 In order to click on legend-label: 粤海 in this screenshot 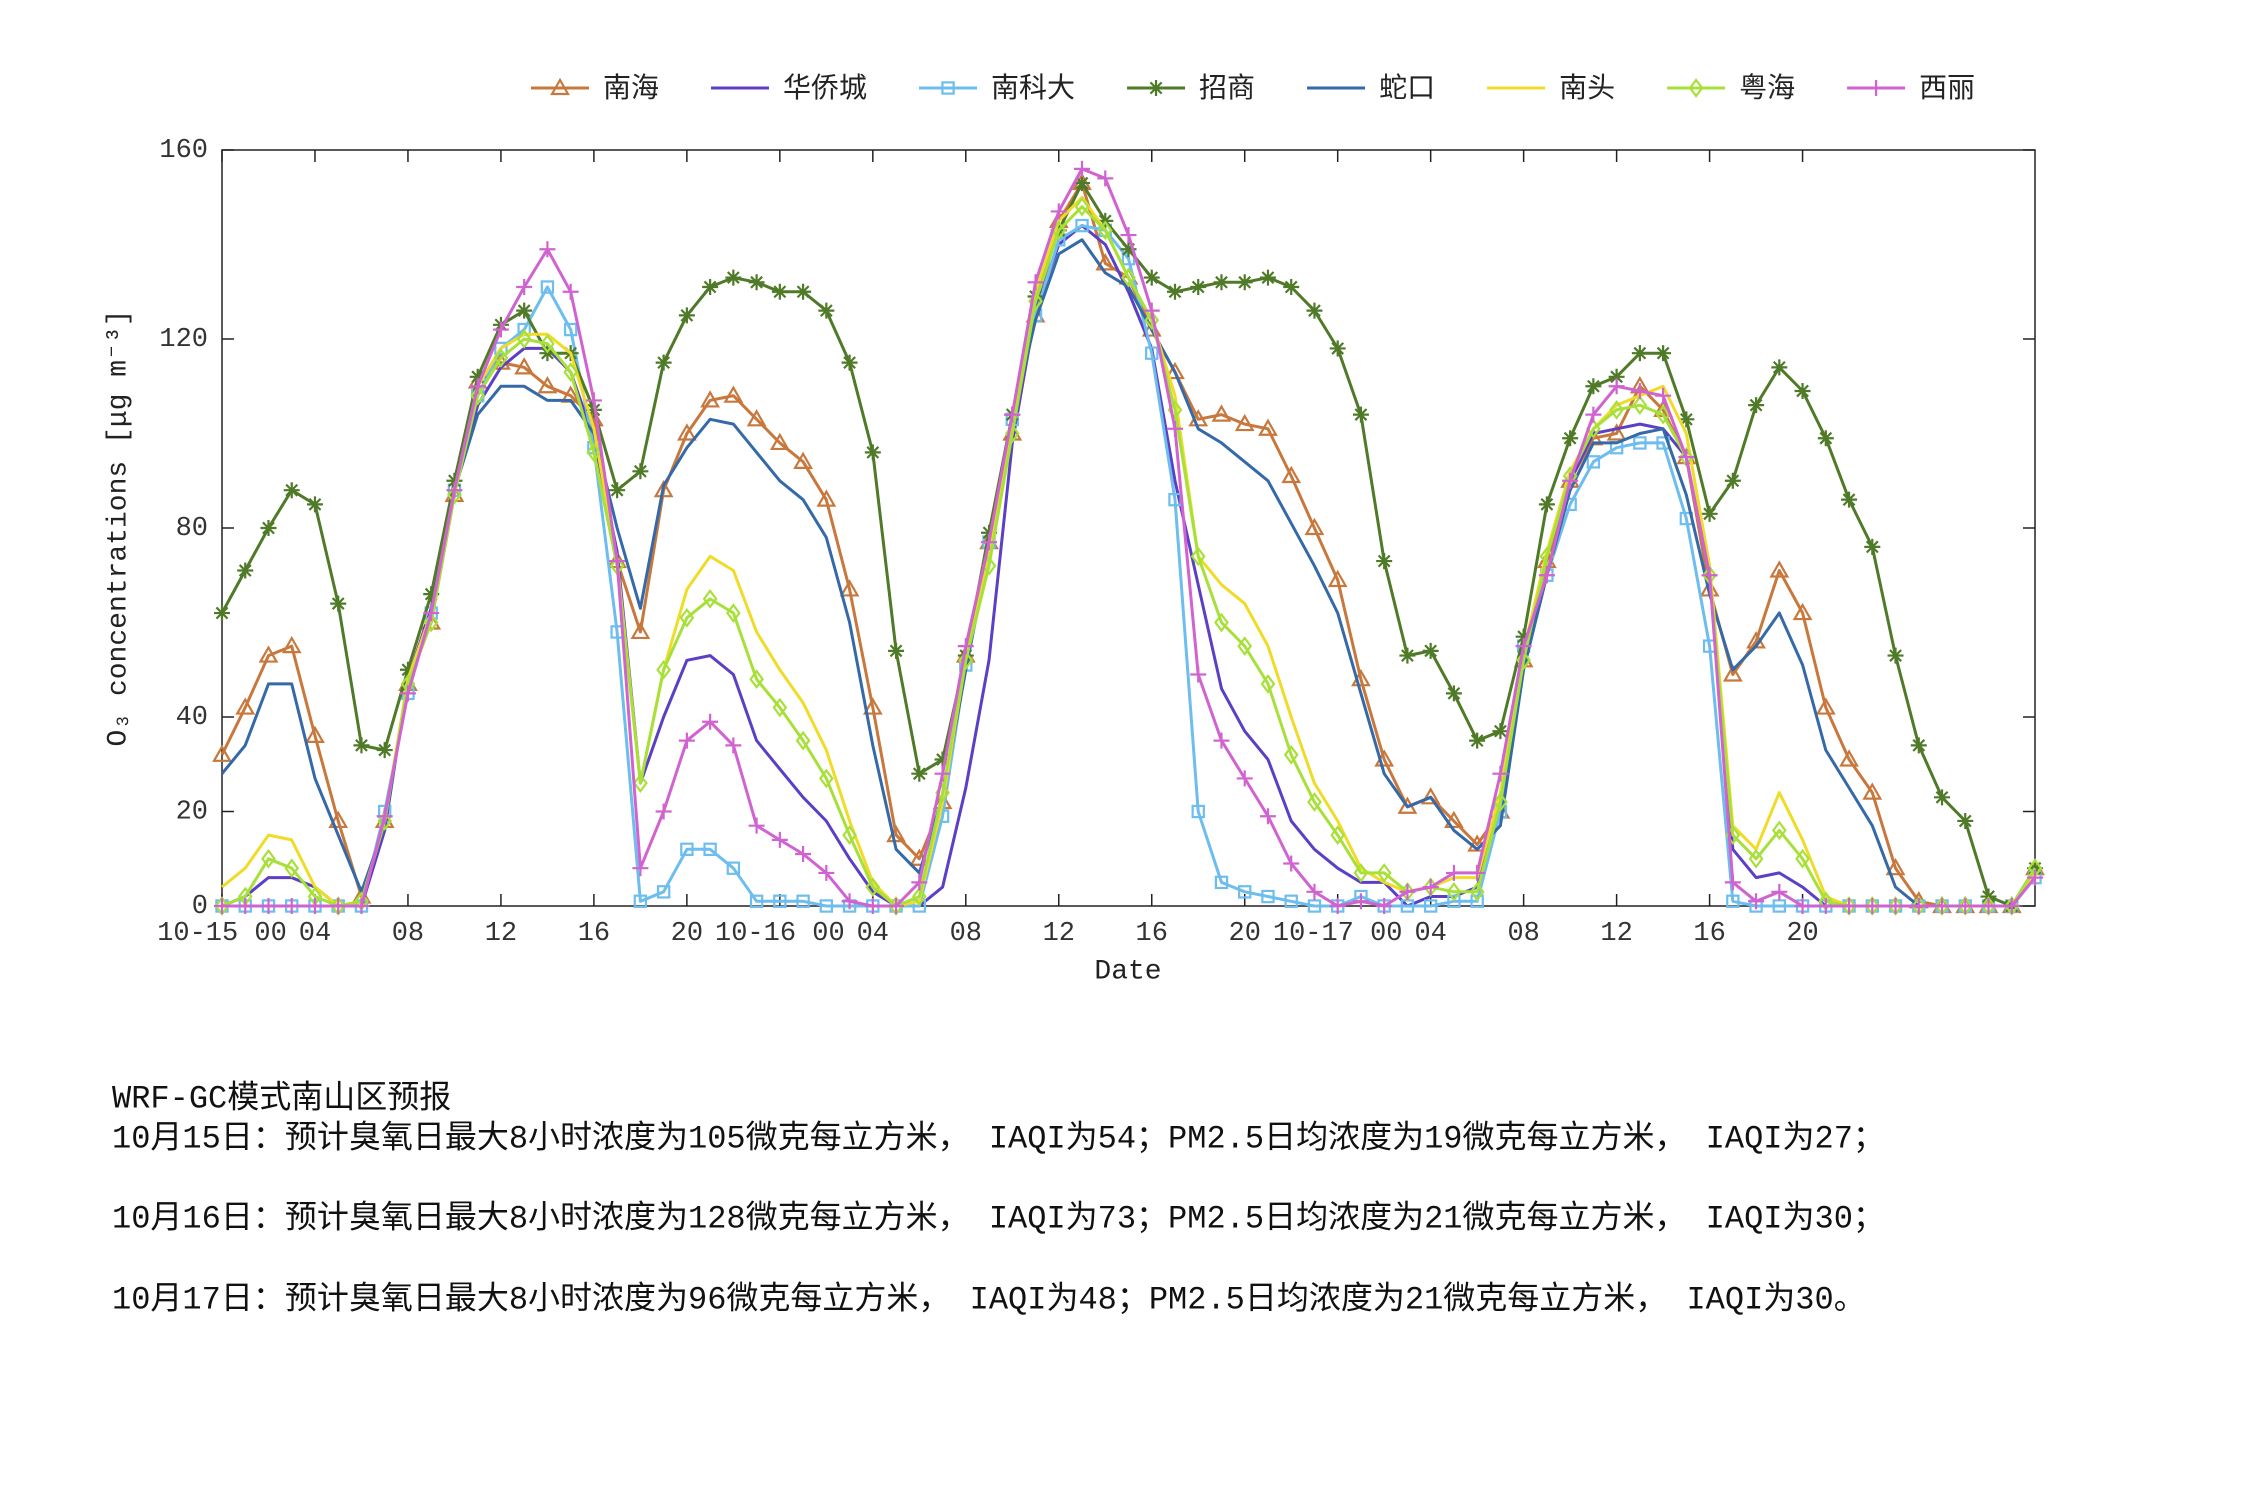, I will do `click(1767, 87)`.